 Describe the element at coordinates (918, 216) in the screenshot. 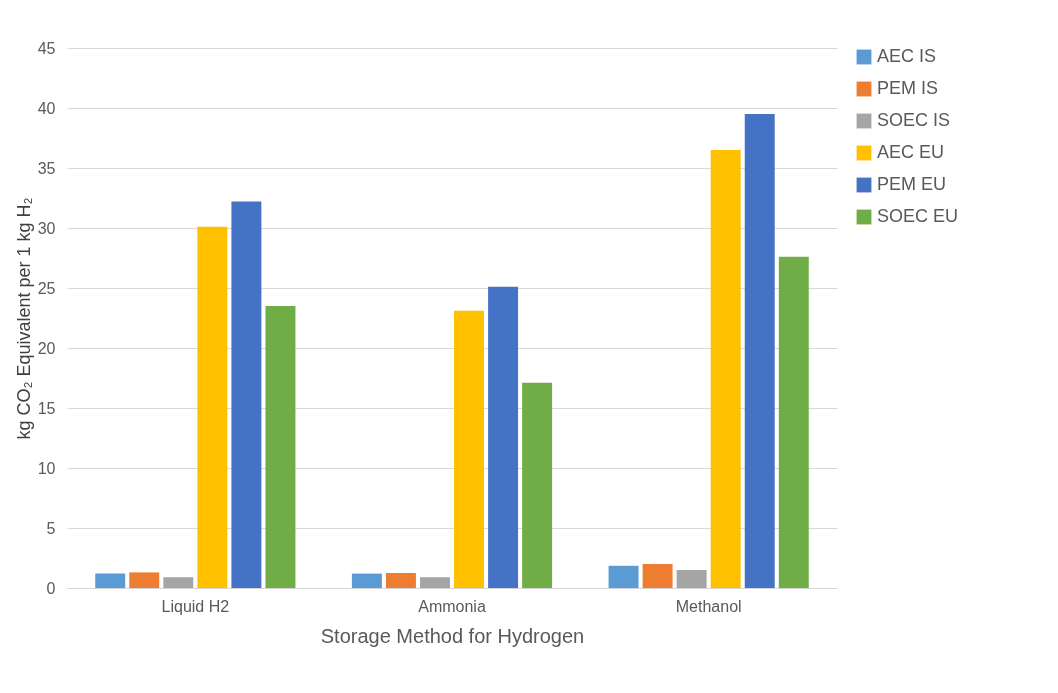

I see `legend-label: SOEC EU` at that location.